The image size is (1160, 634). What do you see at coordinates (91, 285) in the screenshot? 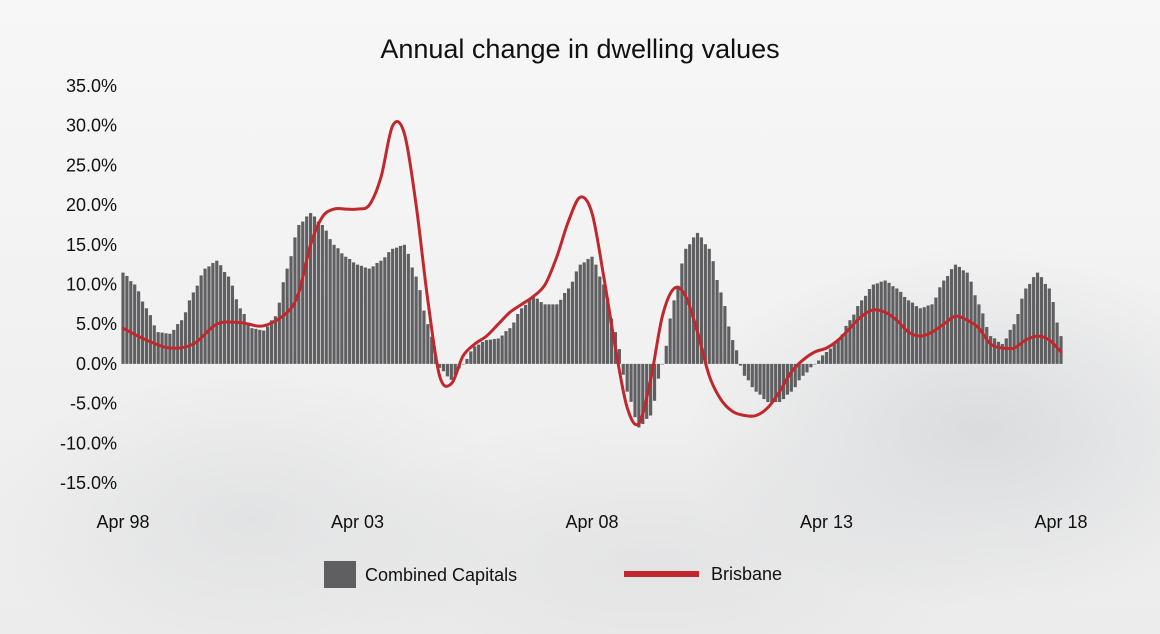
I see `y-tick-label: 10.0%` at bounding box center [91, 285].